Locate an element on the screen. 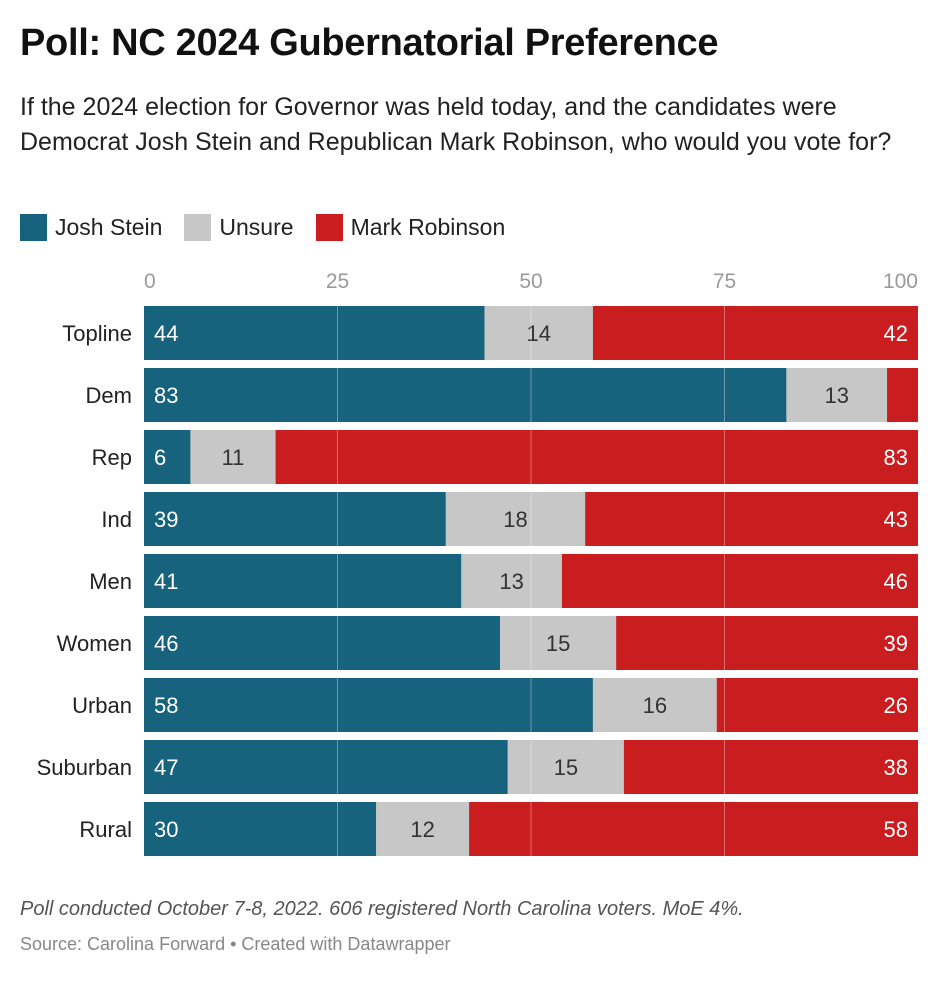  data-label: 43 is located at coordinates (896, 519).